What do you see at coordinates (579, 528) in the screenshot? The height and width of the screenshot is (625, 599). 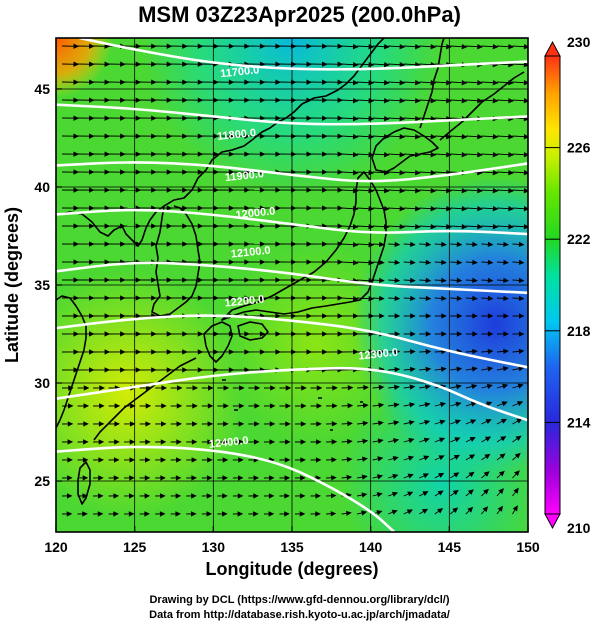 I see `colorbar-tick-label: 210` at bounding box center [579, 528].